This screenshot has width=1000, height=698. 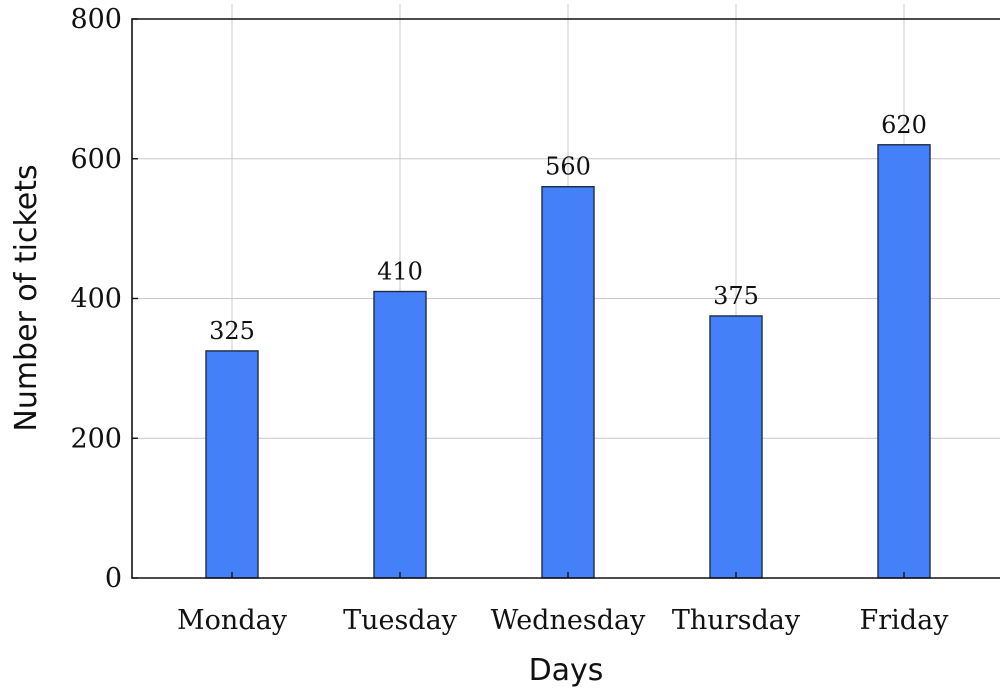 What do you see at coordinates (232, 464) in the screenshot?
I see `bar-monday` at bounding box center [232, 464].